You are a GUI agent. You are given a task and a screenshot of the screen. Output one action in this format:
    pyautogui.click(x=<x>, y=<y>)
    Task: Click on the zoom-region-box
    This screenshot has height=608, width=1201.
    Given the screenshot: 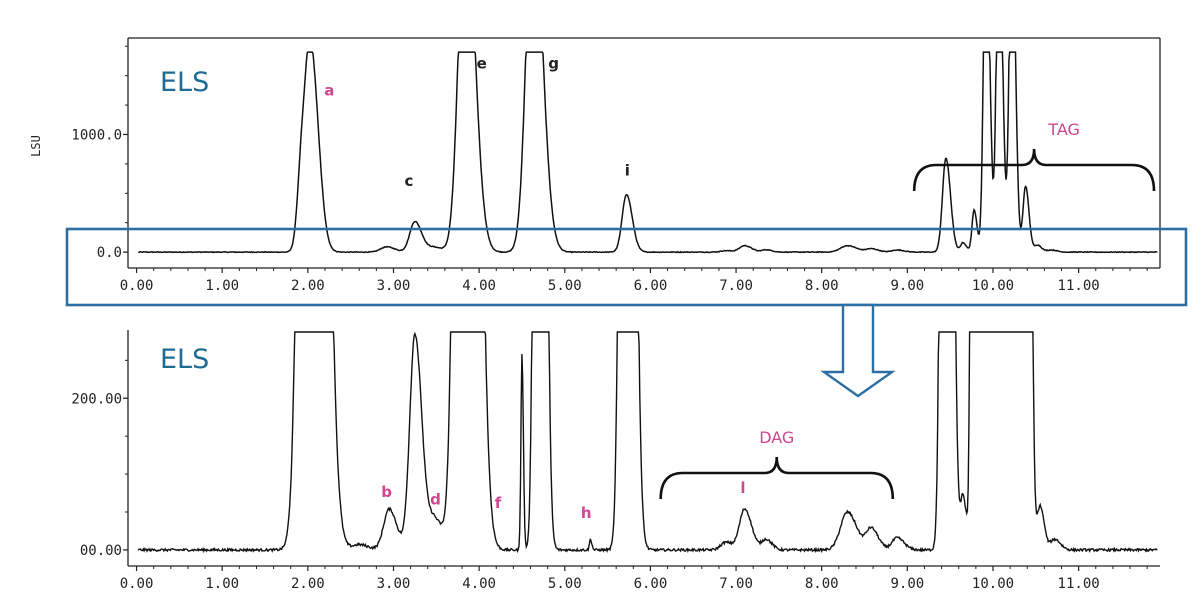 What is the action you would take?
    pyautogui.click(x=626, y=267)
    